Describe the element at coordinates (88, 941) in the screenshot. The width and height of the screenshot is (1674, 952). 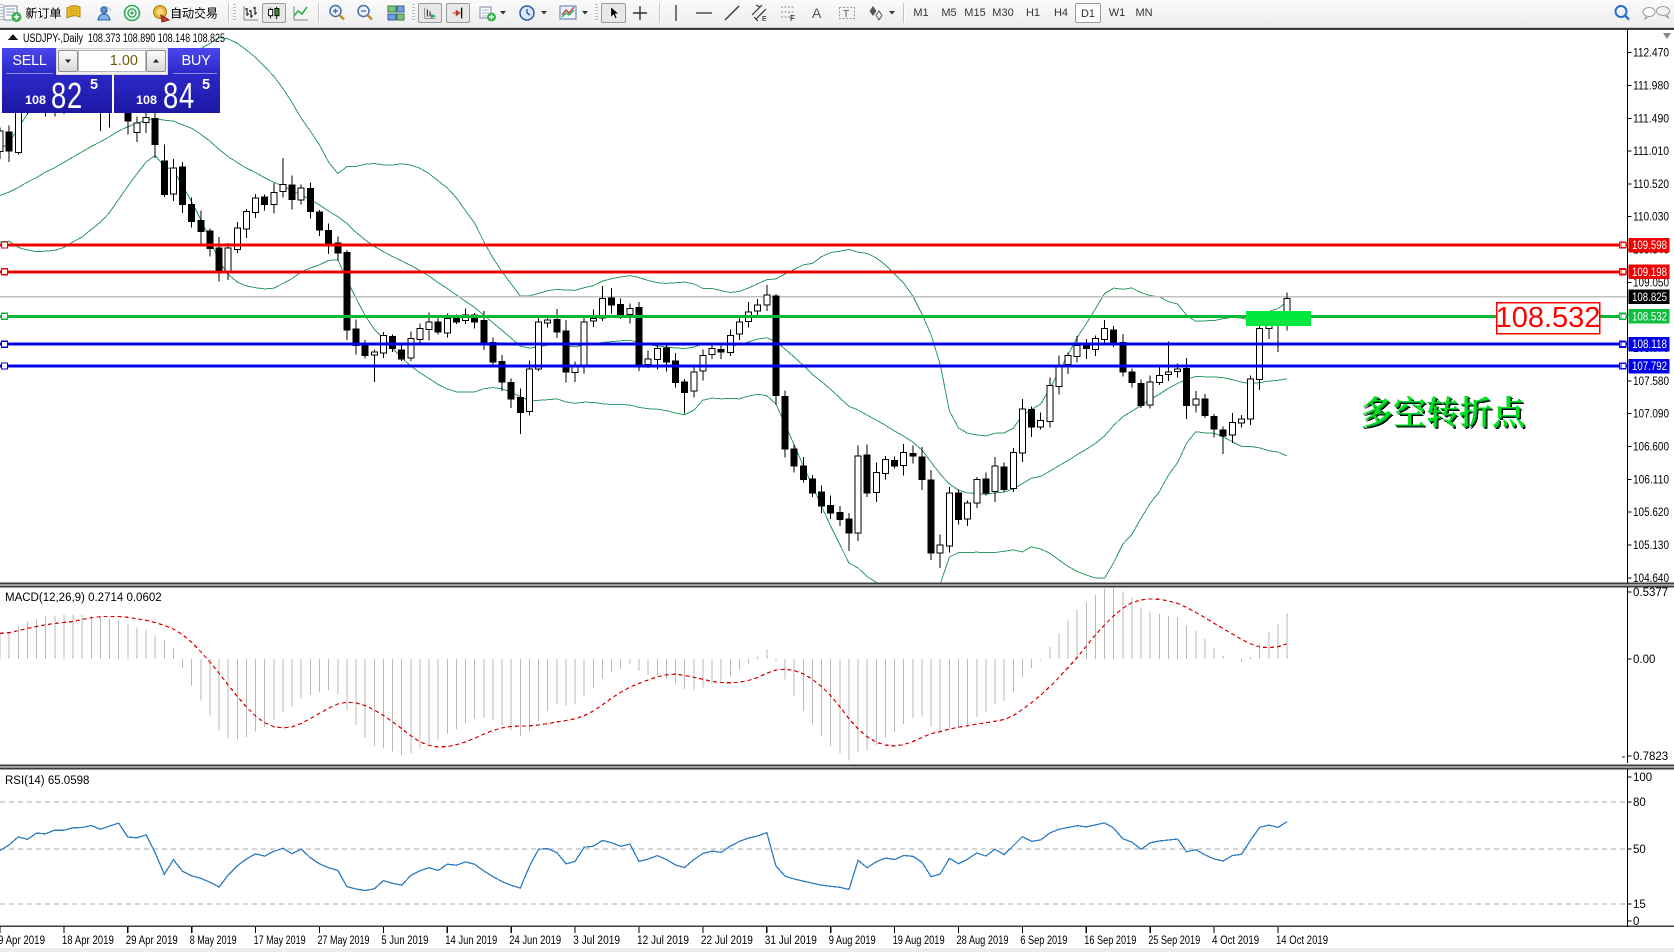
I see `svg-text: 18 Apr 2019` at that location.